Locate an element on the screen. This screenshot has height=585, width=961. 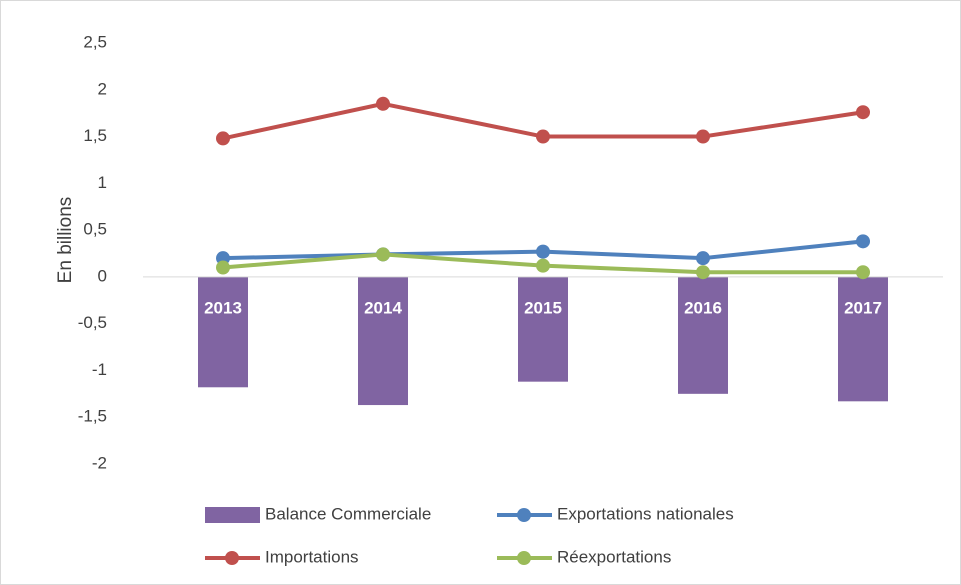
x-tick-label: 2015 is located at coordinates (543, 307).